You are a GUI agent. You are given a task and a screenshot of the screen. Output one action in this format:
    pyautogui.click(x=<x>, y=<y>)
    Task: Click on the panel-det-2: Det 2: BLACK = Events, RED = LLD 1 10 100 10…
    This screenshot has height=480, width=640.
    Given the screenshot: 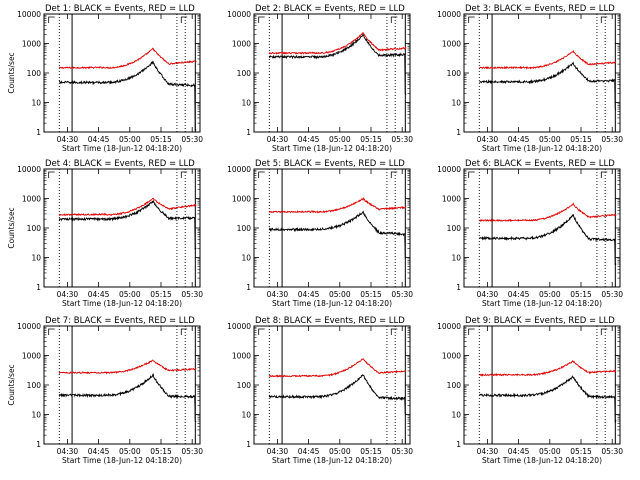 What is the action you would take?
    pyautogui.click(x=320, y=78)
    